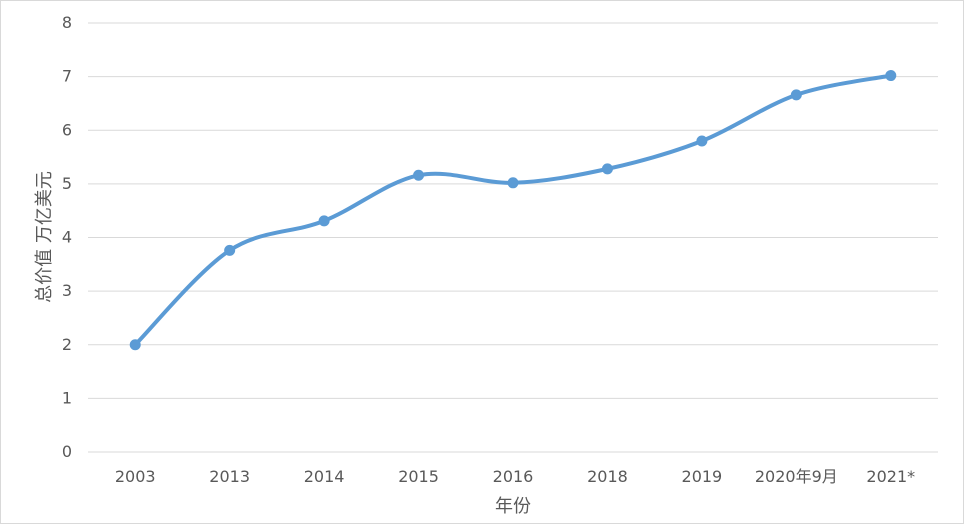  I want to click on y-tick-label: 4, so click(67, 237).